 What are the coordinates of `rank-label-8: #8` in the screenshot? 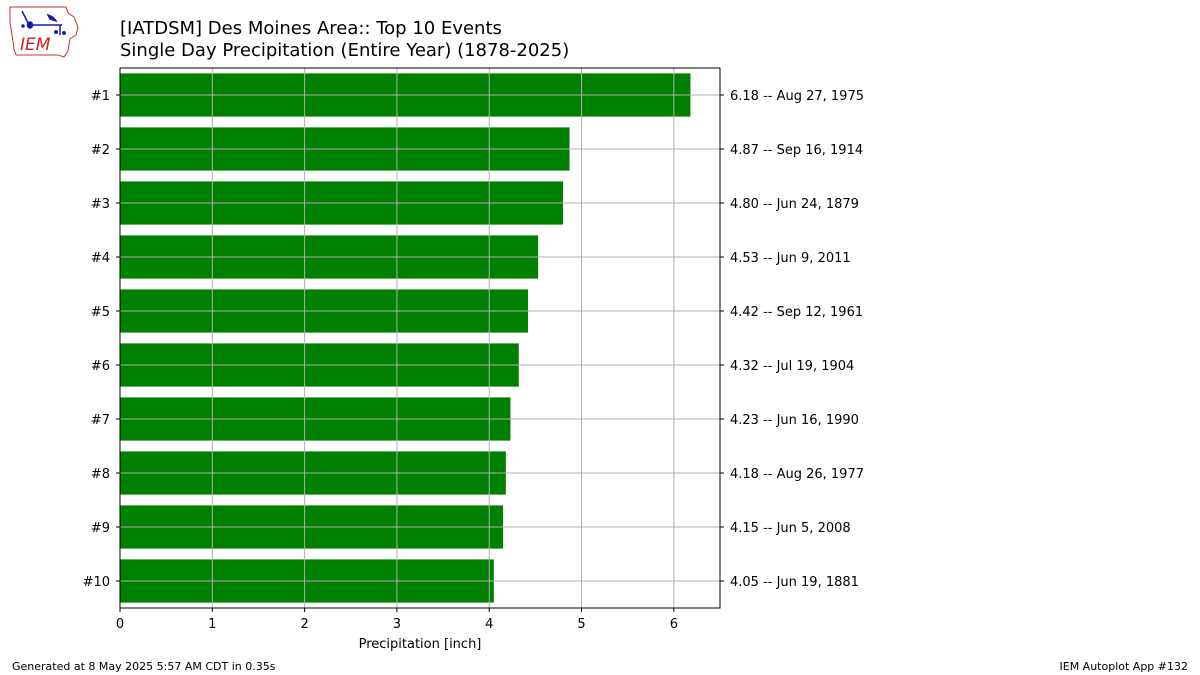 It's located at (100, 474).